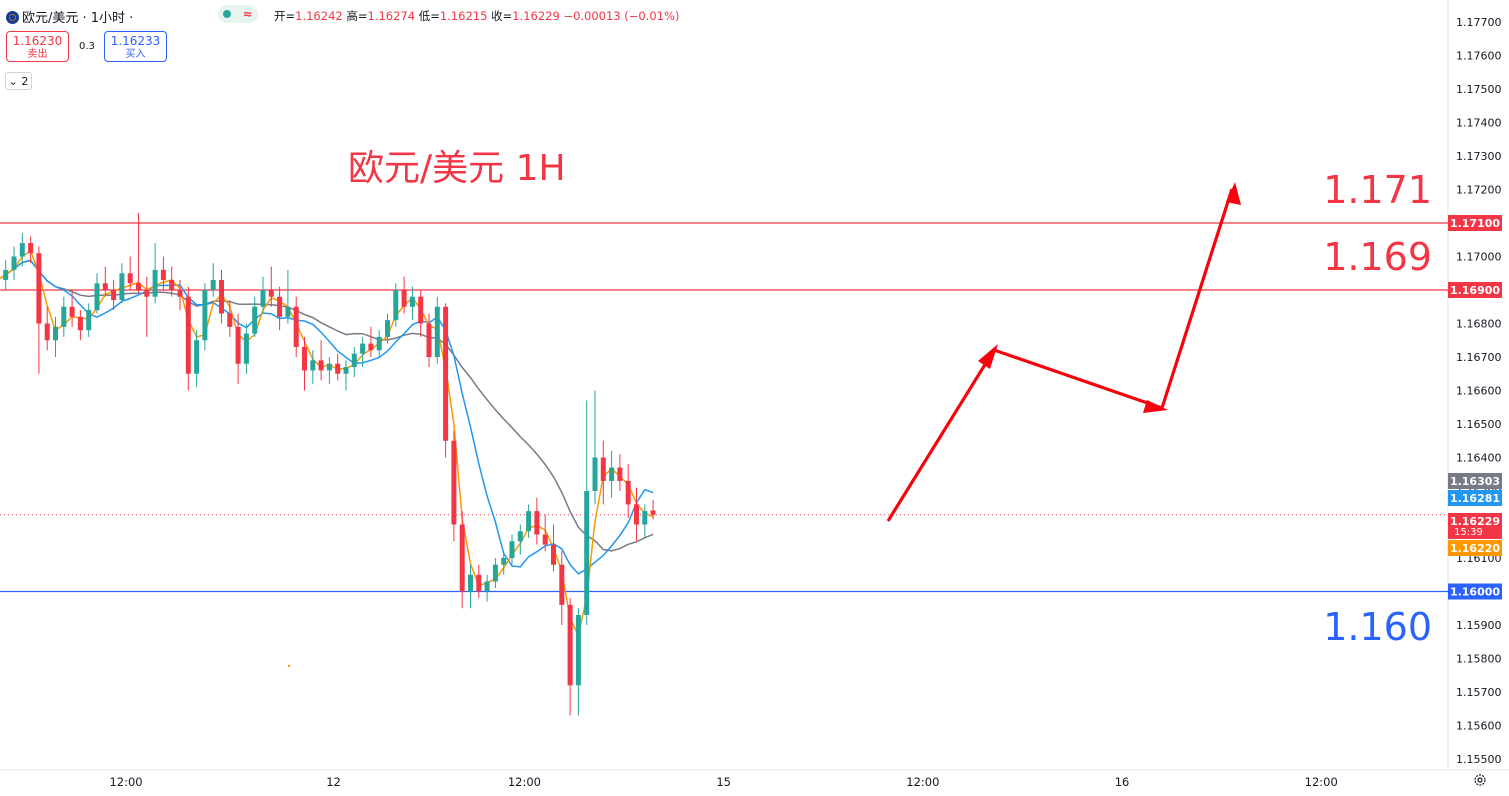  I want to click on arrow-head-down, so click(1155, 406).